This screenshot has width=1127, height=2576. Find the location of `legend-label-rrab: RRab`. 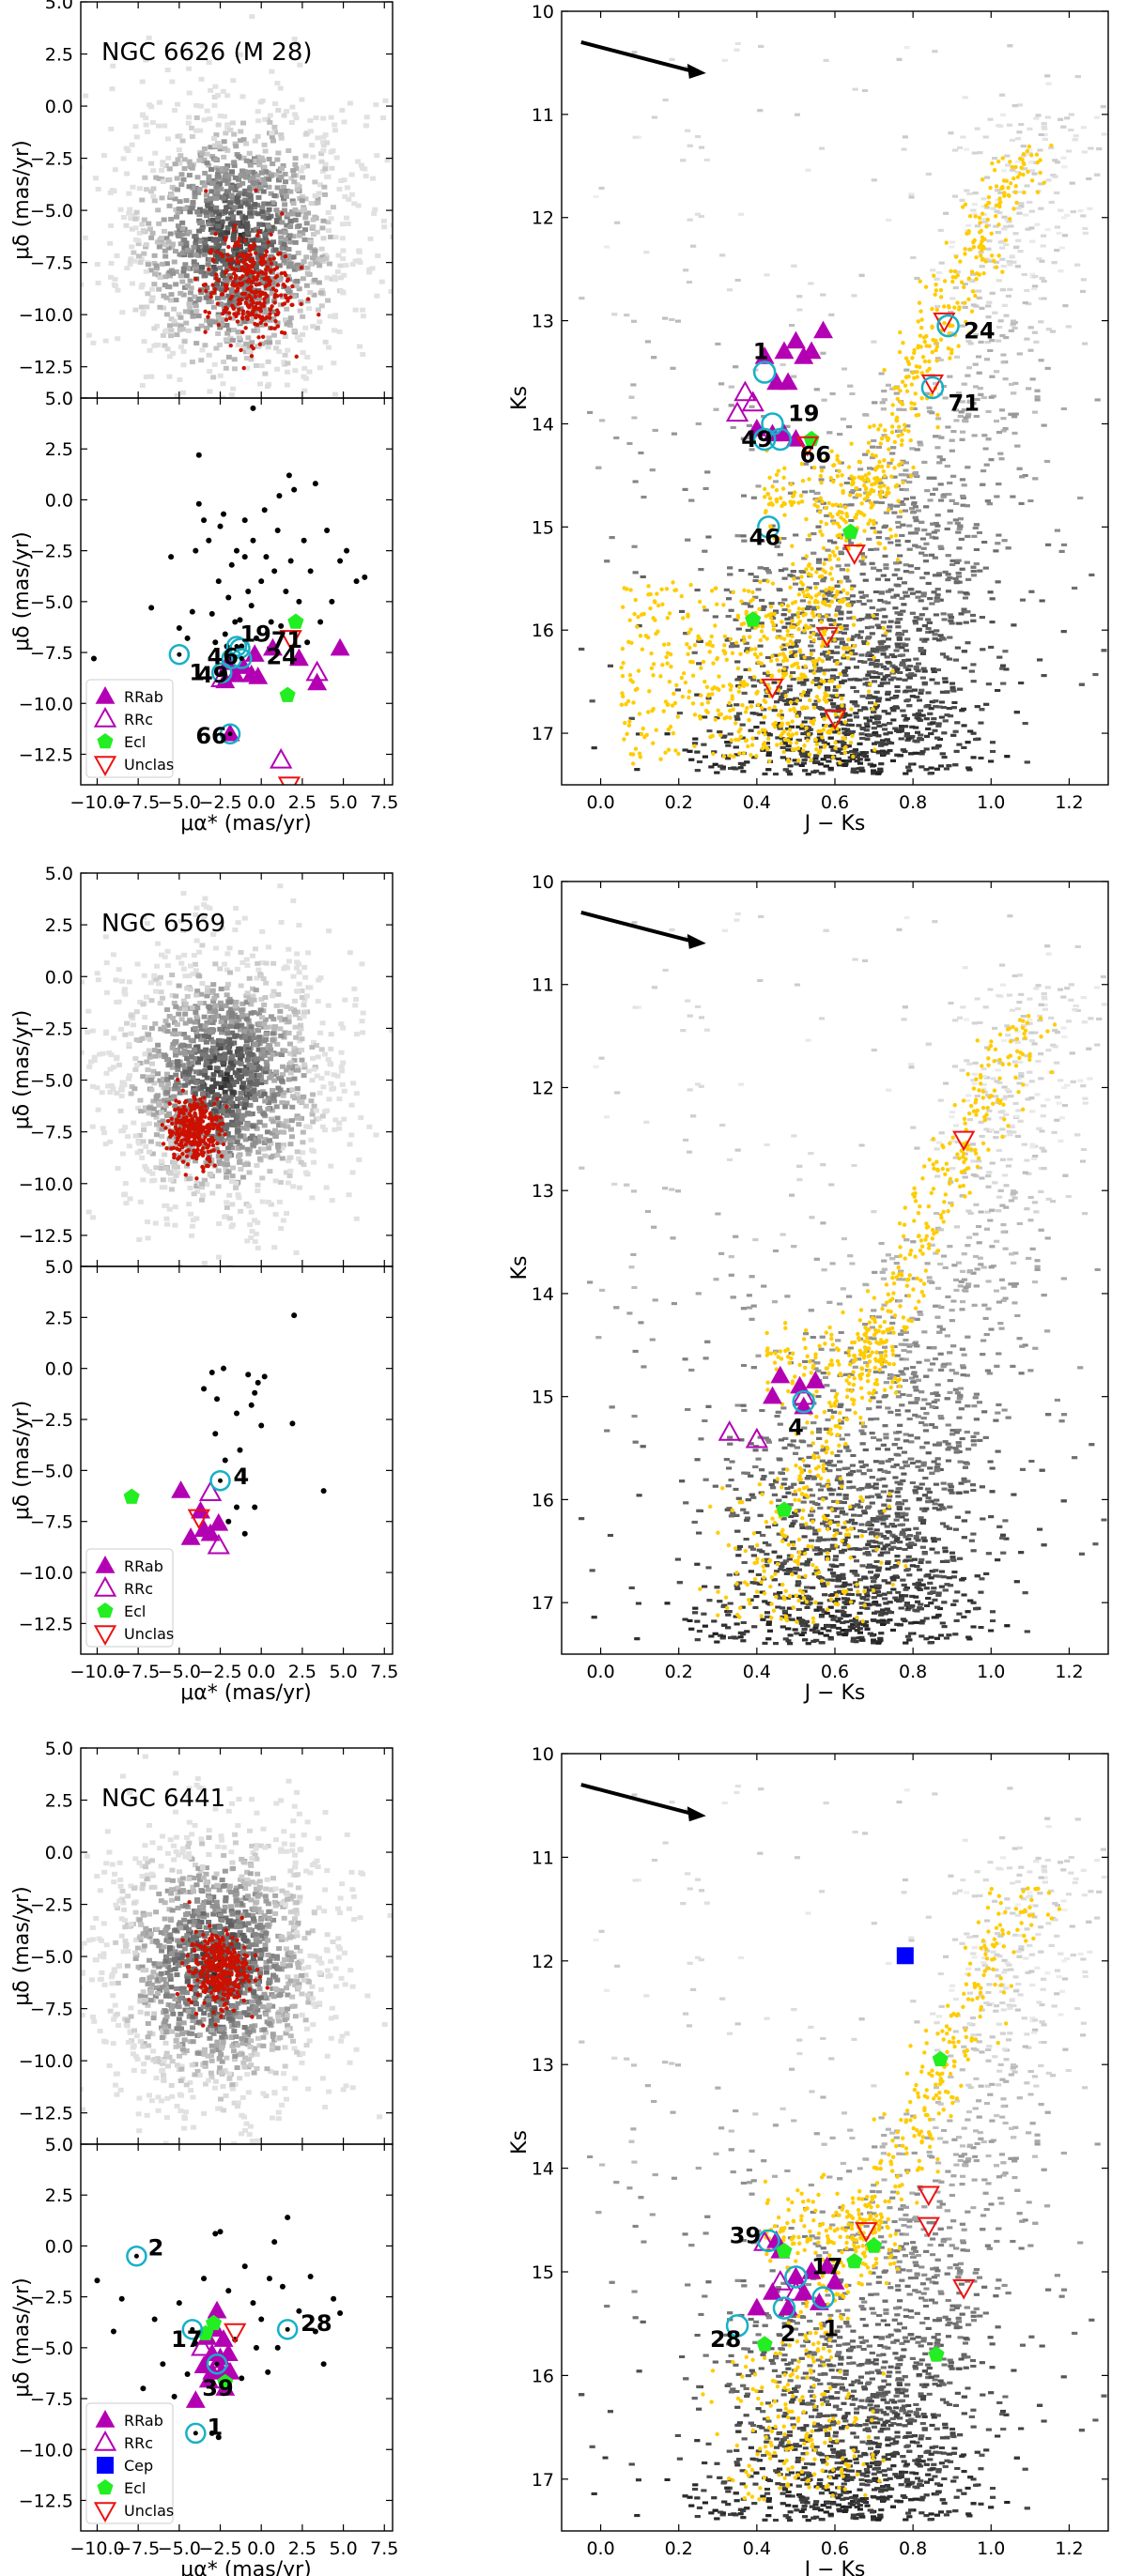

legend-label-rrab: RRab is located at coordinates (144, 697).